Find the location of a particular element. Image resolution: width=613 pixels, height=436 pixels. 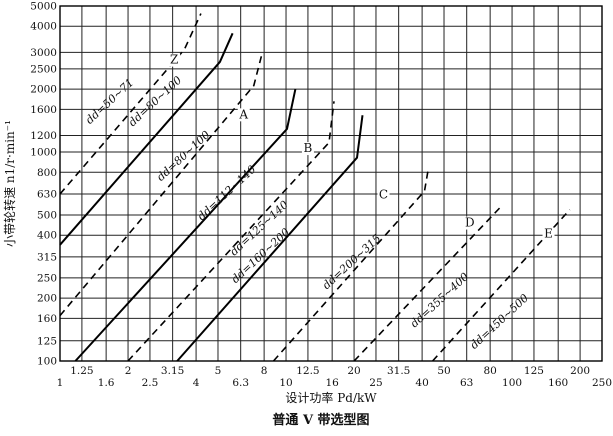

belt-type-label: Z is located at coordinates (174, 60).